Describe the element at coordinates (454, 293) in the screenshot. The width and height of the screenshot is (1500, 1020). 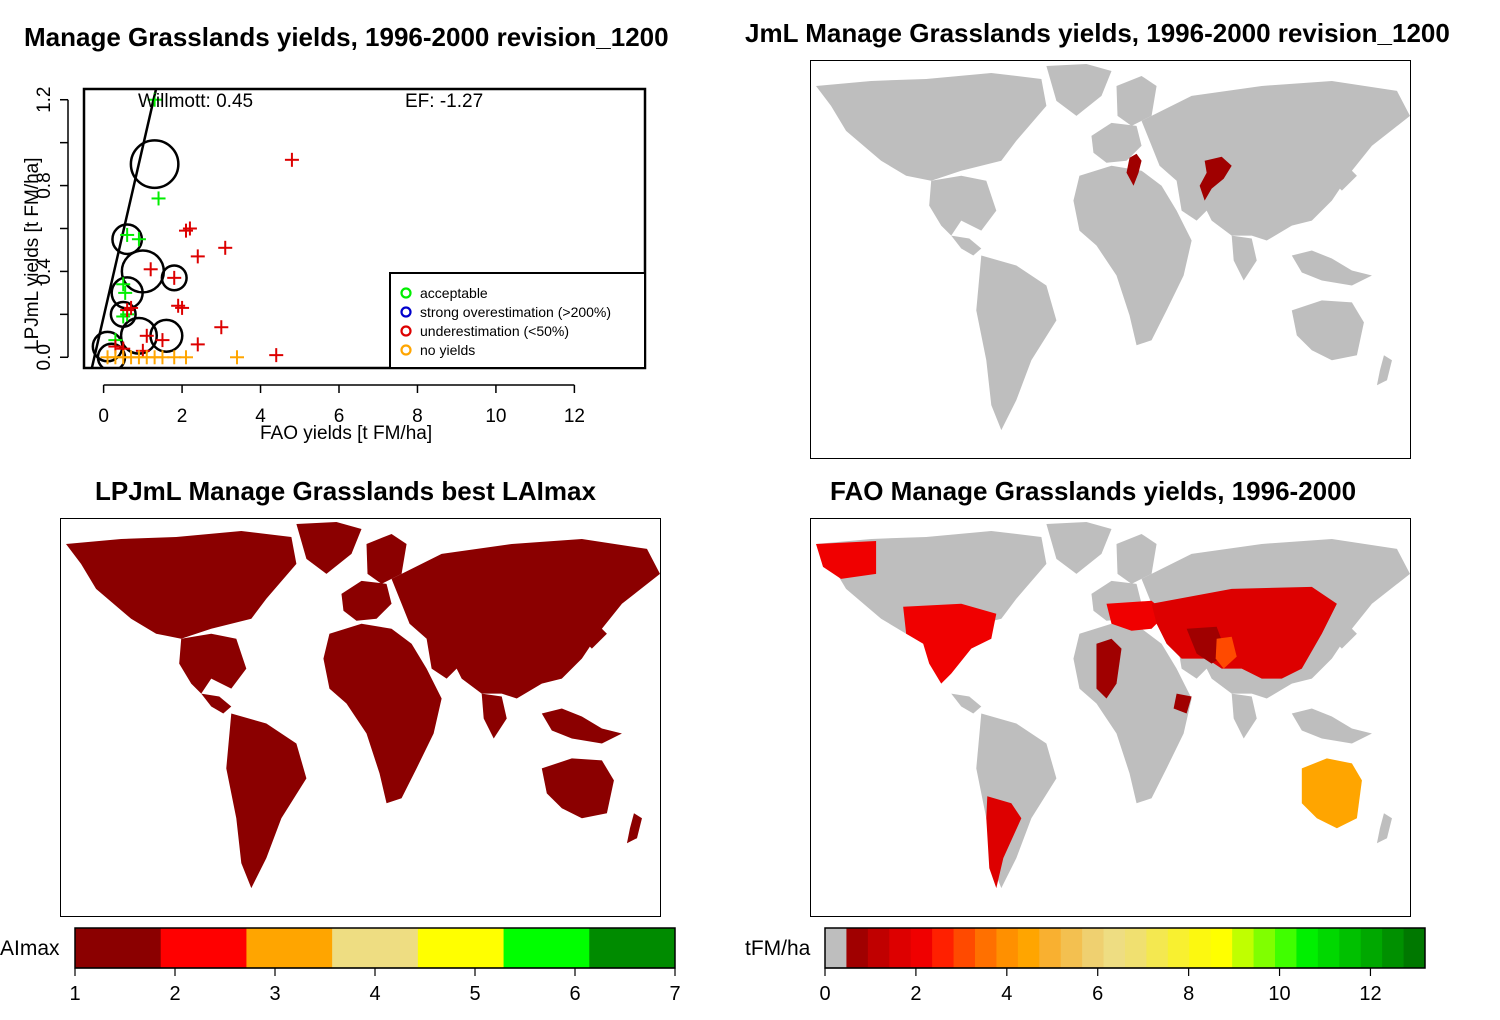
I see `legend-label: acceptable` at that location.